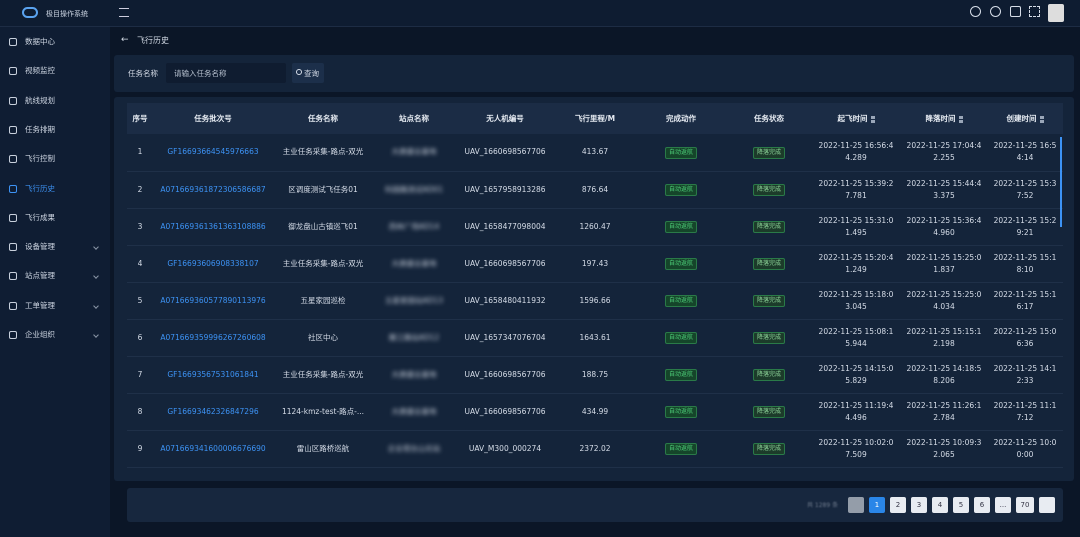 The image size is (1080, 537). I want to click on menu-label: 飞行成果, so click(40, 217).